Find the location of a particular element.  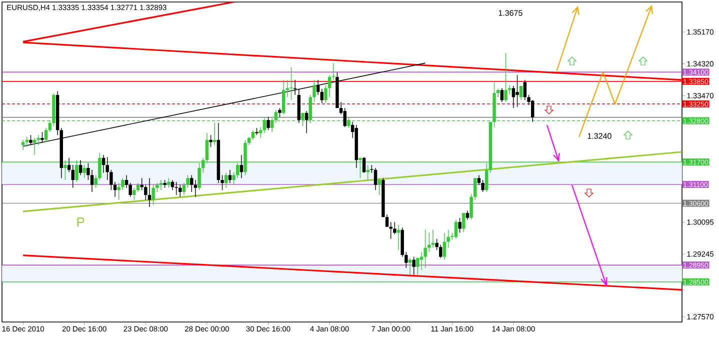

annotation: 1.3675 is located at coordinates (510, 13).